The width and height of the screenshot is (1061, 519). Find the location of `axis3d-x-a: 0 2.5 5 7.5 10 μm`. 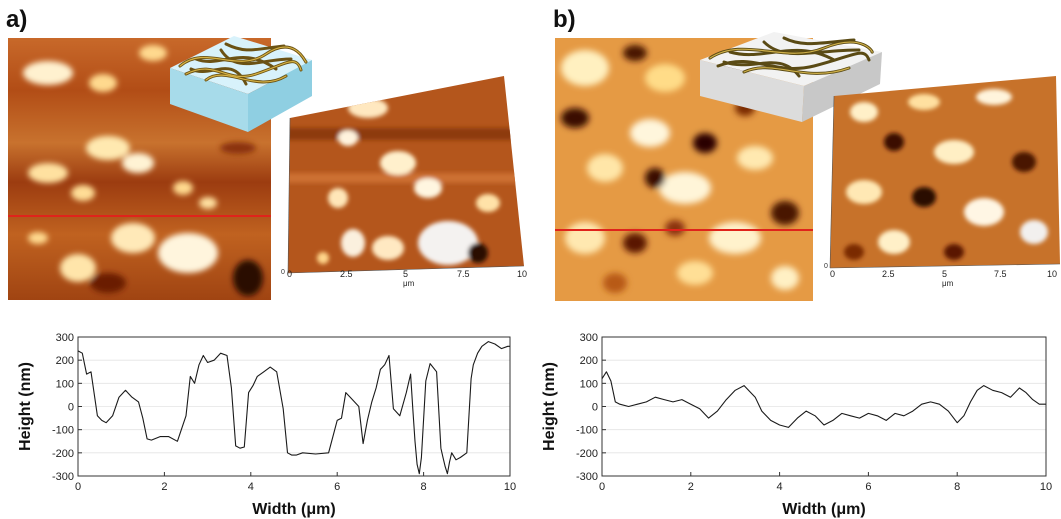

axis3d-x-a: 0 2.5 5 7.5 10 μm is located at coordinates (404, 278).